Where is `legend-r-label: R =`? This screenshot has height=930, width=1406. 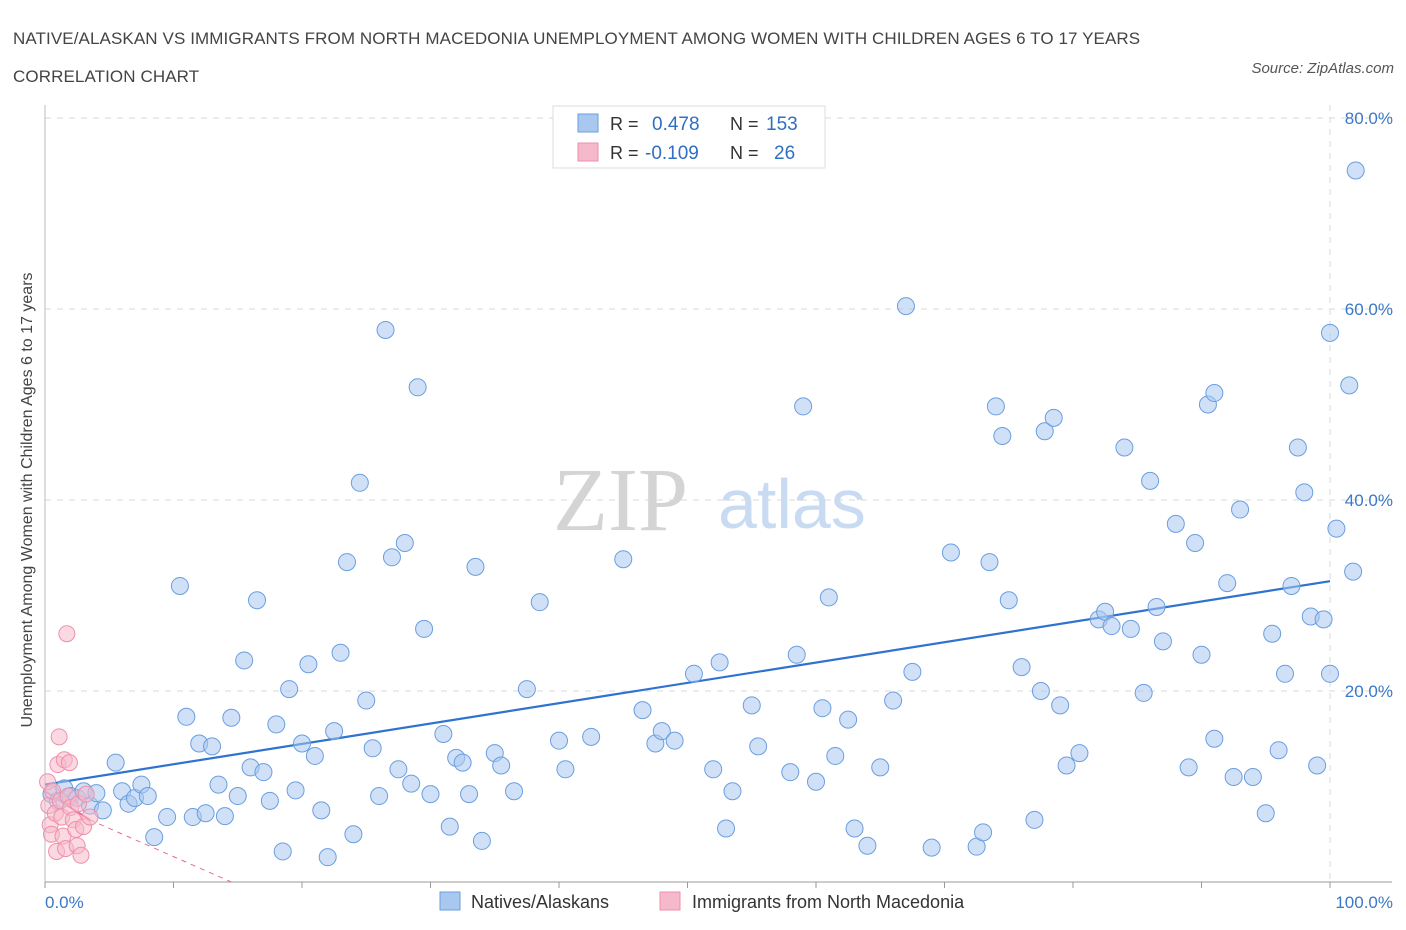 legend-r-label: R = is located at coordinates (624, 153).